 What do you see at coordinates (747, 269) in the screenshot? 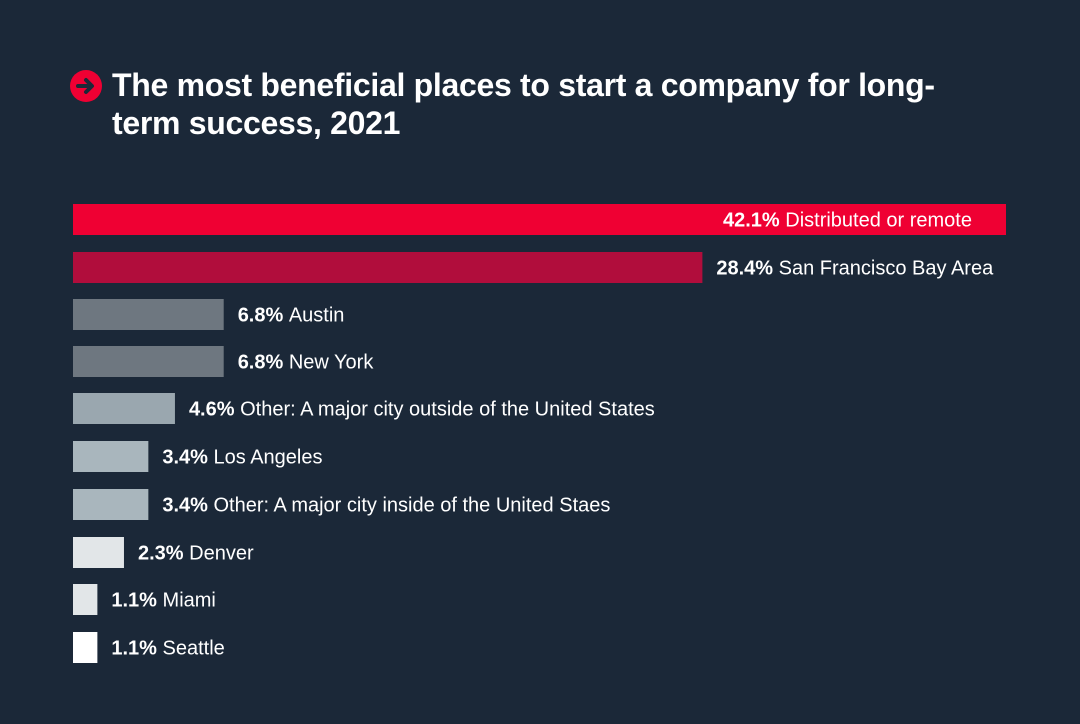
I see `bar-value-label: 28.4%` at bounding box center [747, 269].